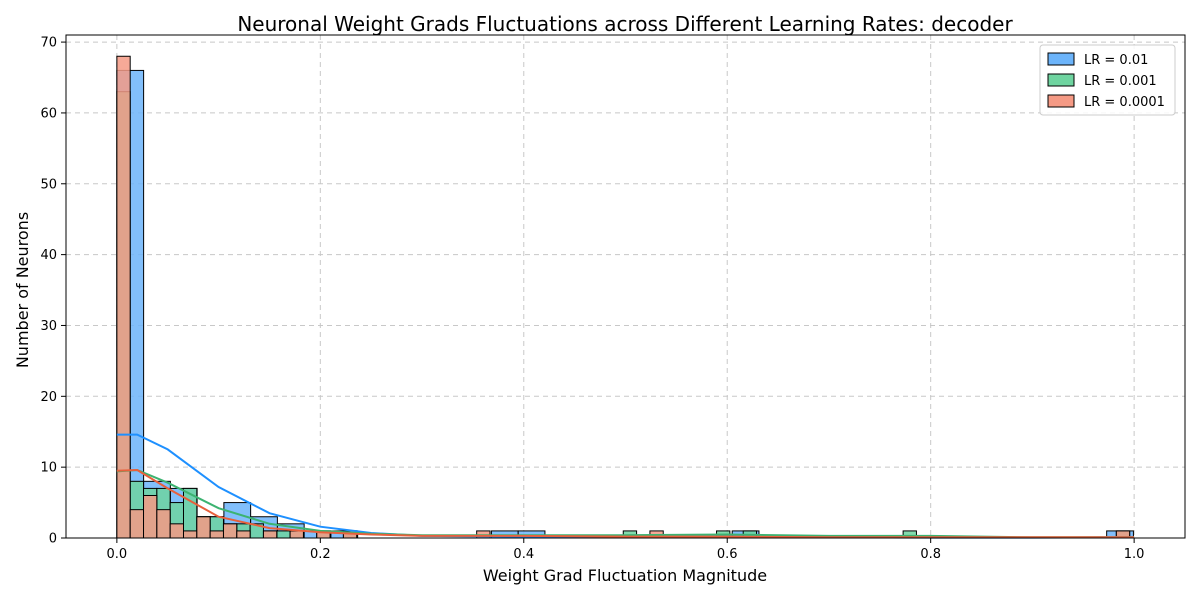 The height and width of the screenshot is (604, 1200). I want to click on y-tick-label: 50, so click(48, 184).